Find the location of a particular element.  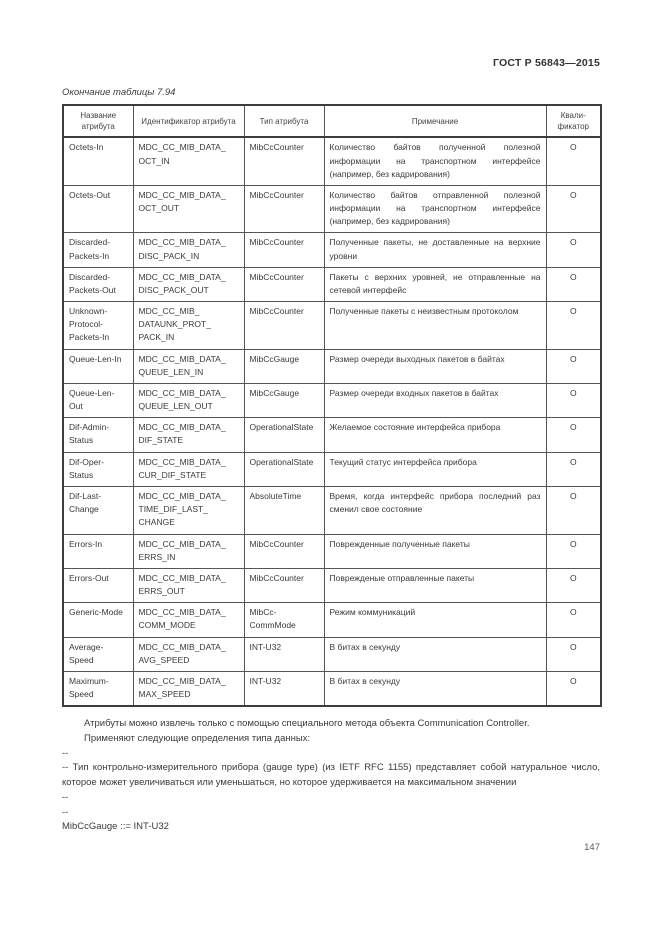

attribute-note-cell: Размер очереди выходных пакетов в байтах is located at coordinates (435, 366).